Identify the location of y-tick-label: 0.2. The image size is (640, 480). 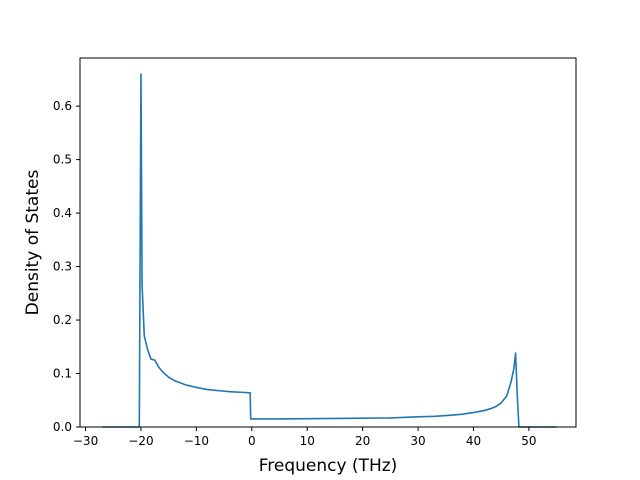
(62, 320).